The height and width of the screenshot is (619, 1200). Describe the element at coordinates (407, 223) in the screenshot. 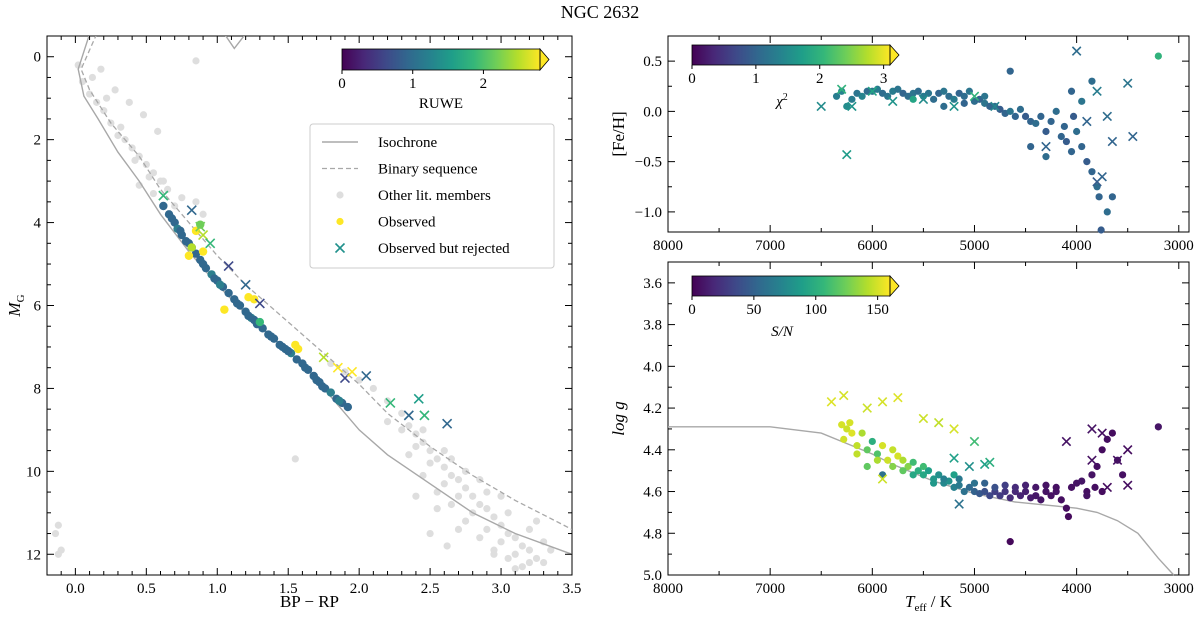

I see `legend-label: Observed` at that location.